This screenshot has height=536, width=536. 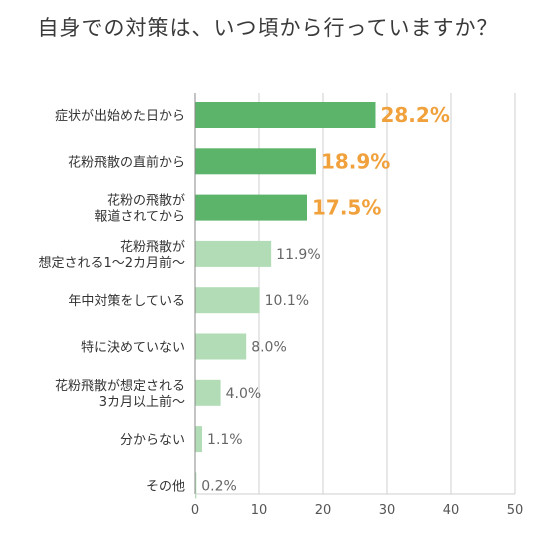 I want to click on data-label: 1.1%, so click(x=225, y=440).